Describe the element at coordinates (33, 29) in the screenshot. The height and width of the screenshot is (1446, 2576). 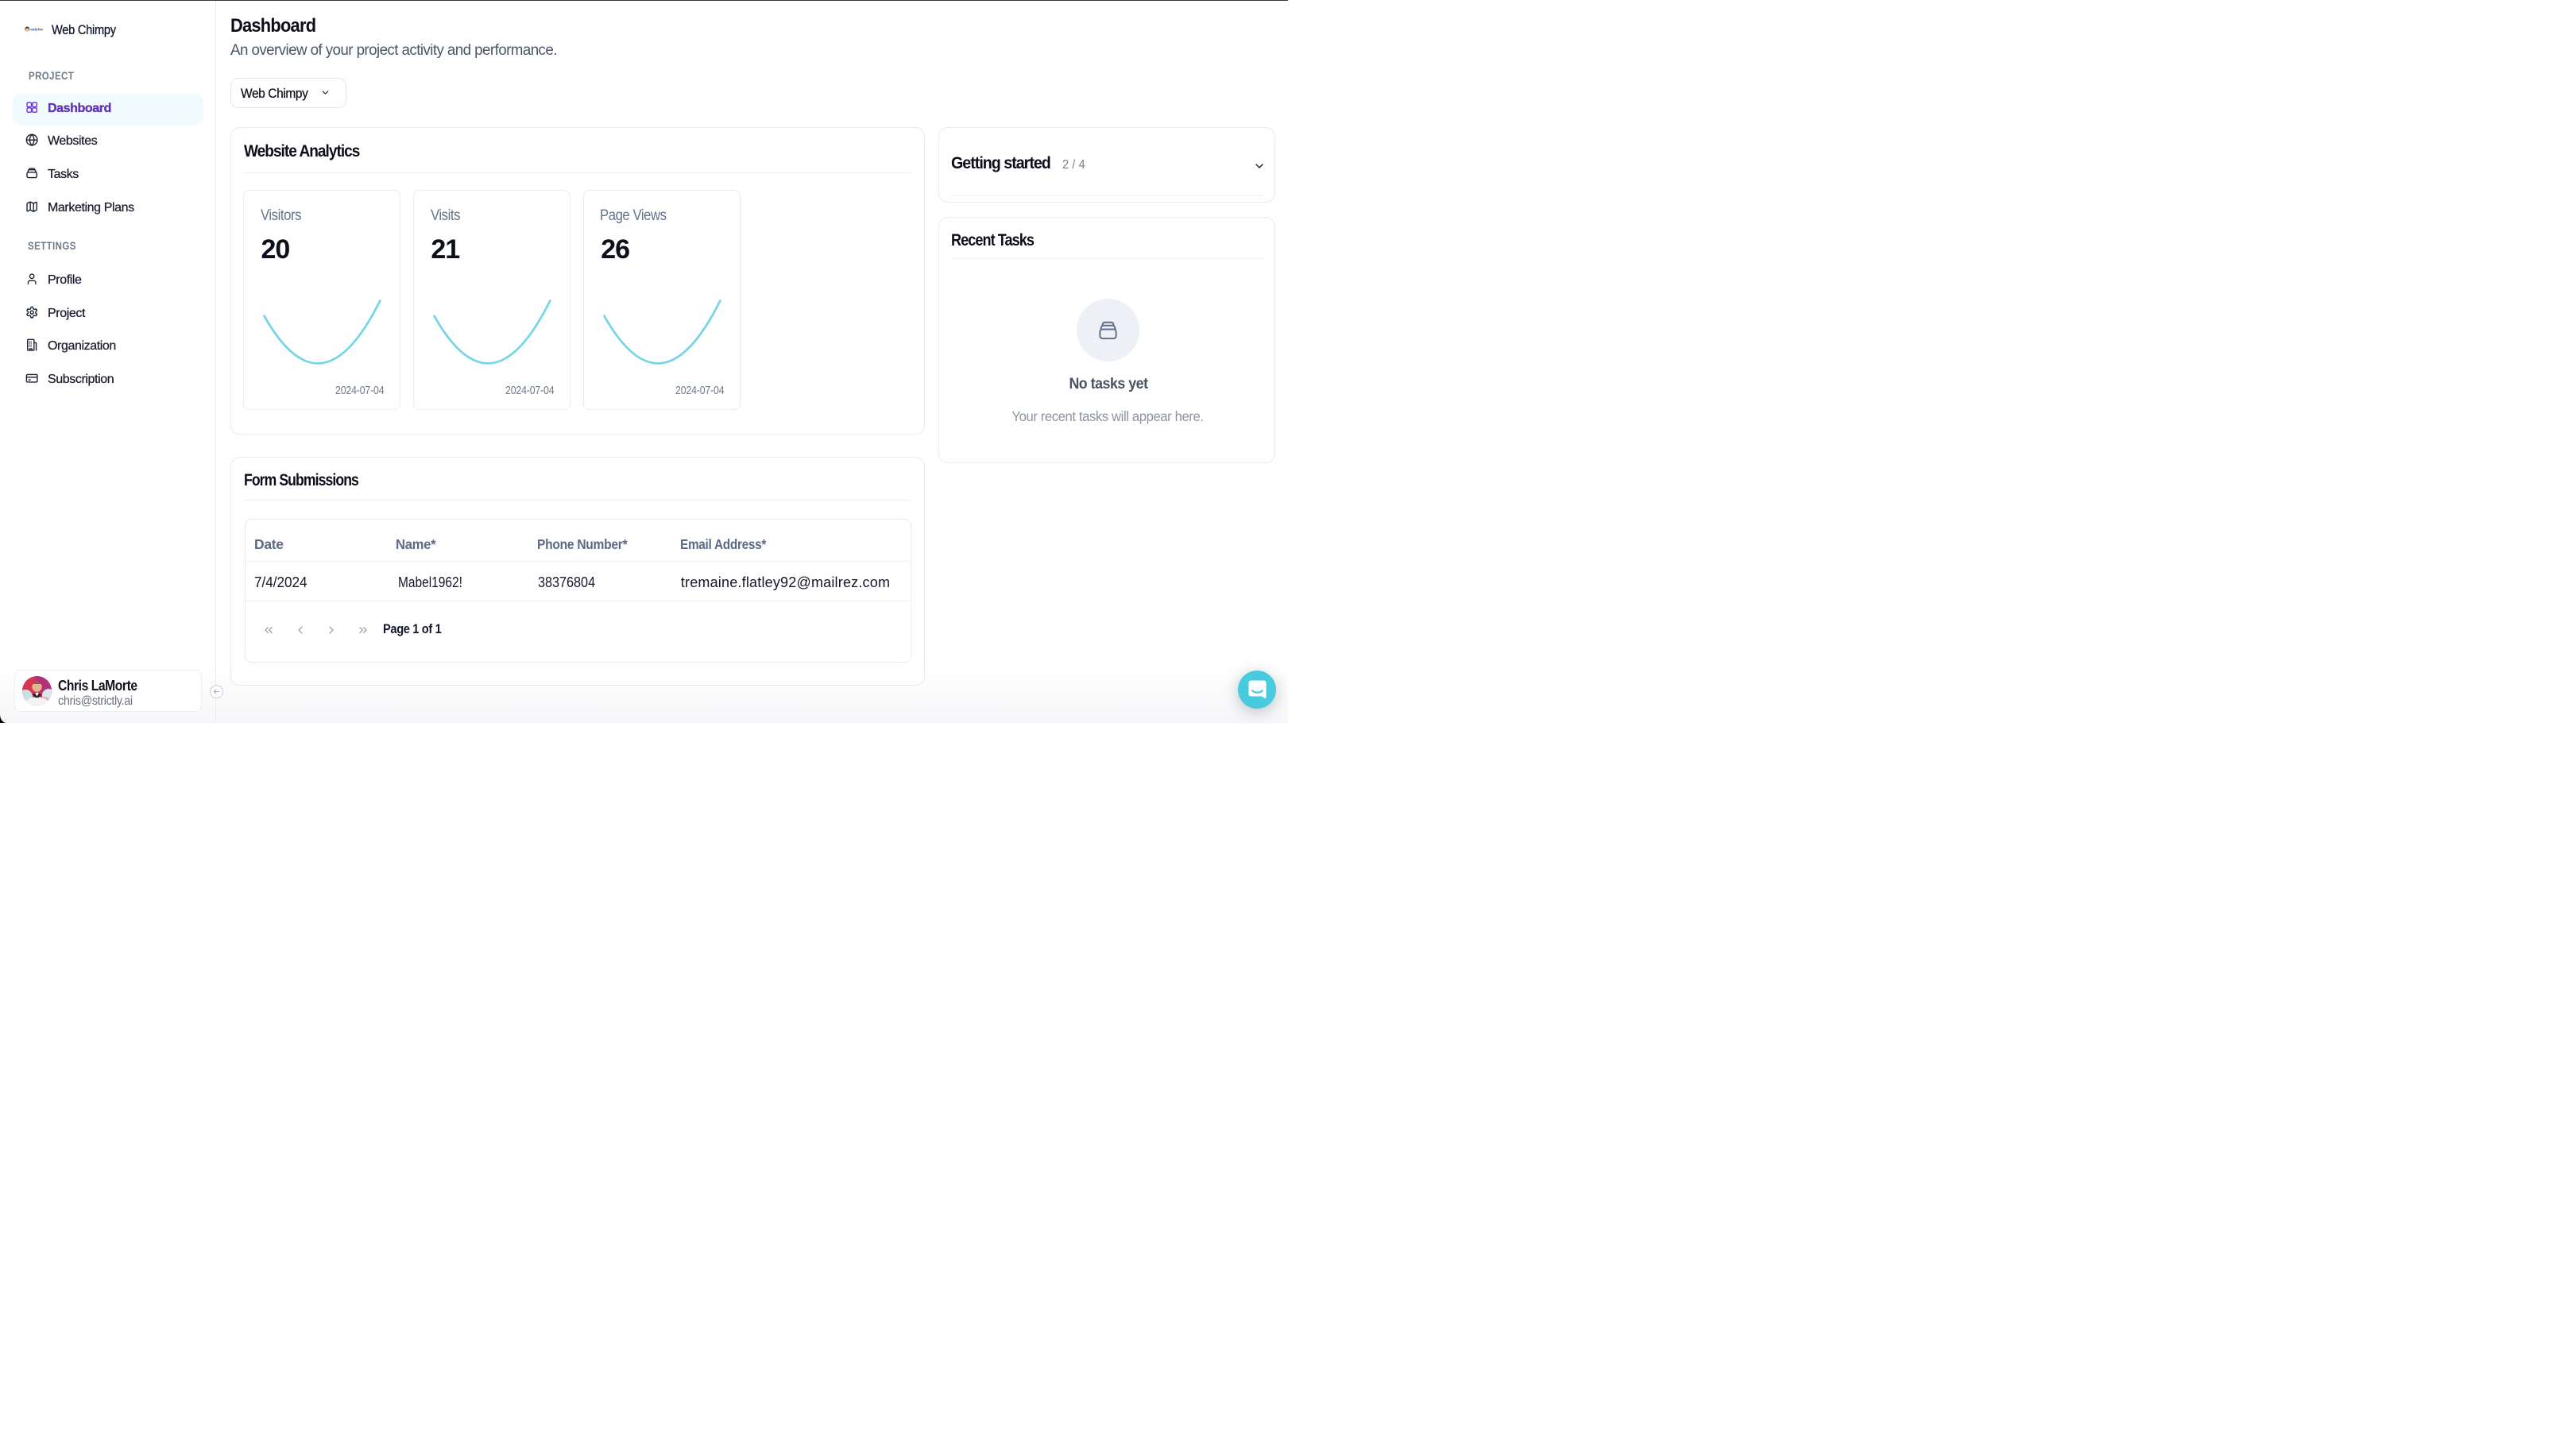
I see `svg-text: web` at that location.